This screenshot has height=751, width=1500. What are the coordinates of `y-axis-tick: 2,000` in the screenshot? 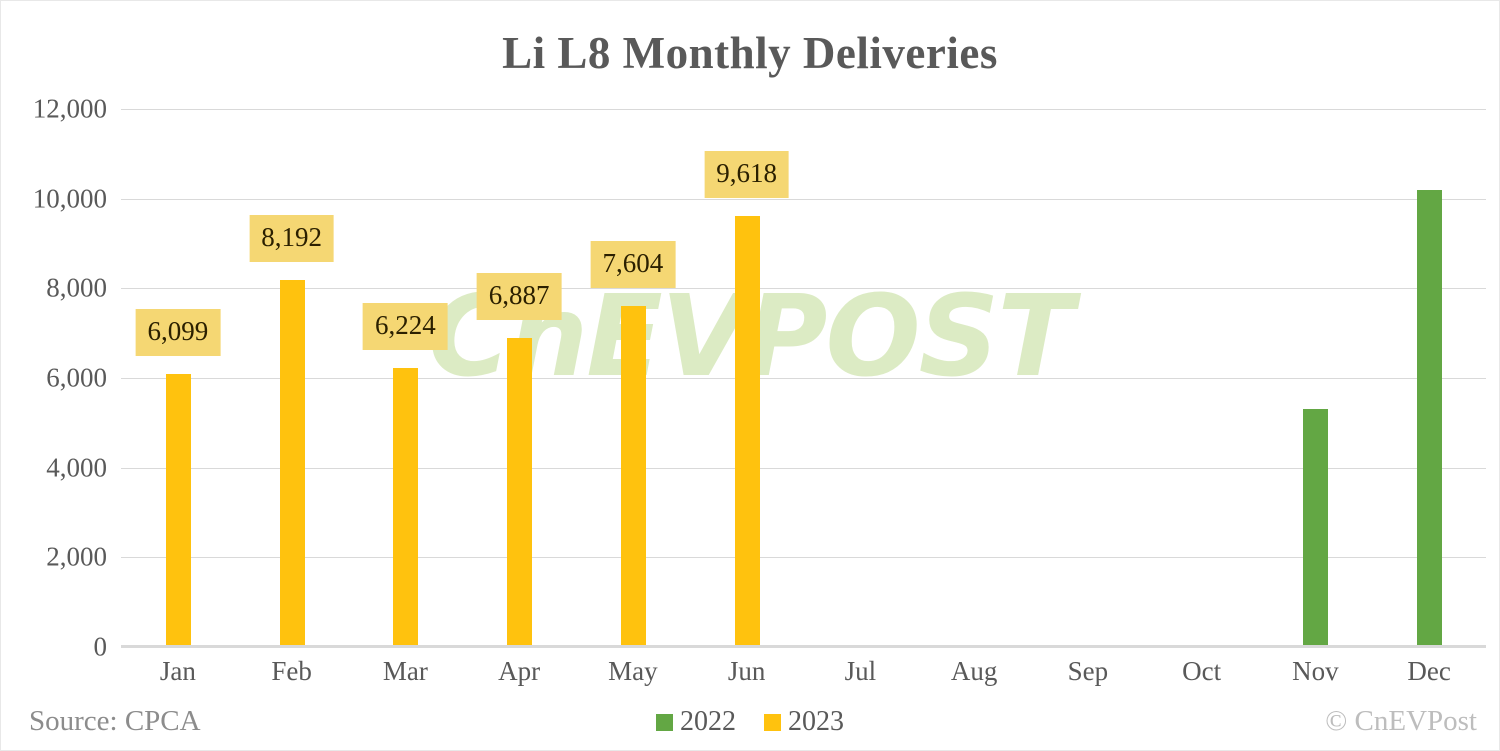 It's located at (76, 556).